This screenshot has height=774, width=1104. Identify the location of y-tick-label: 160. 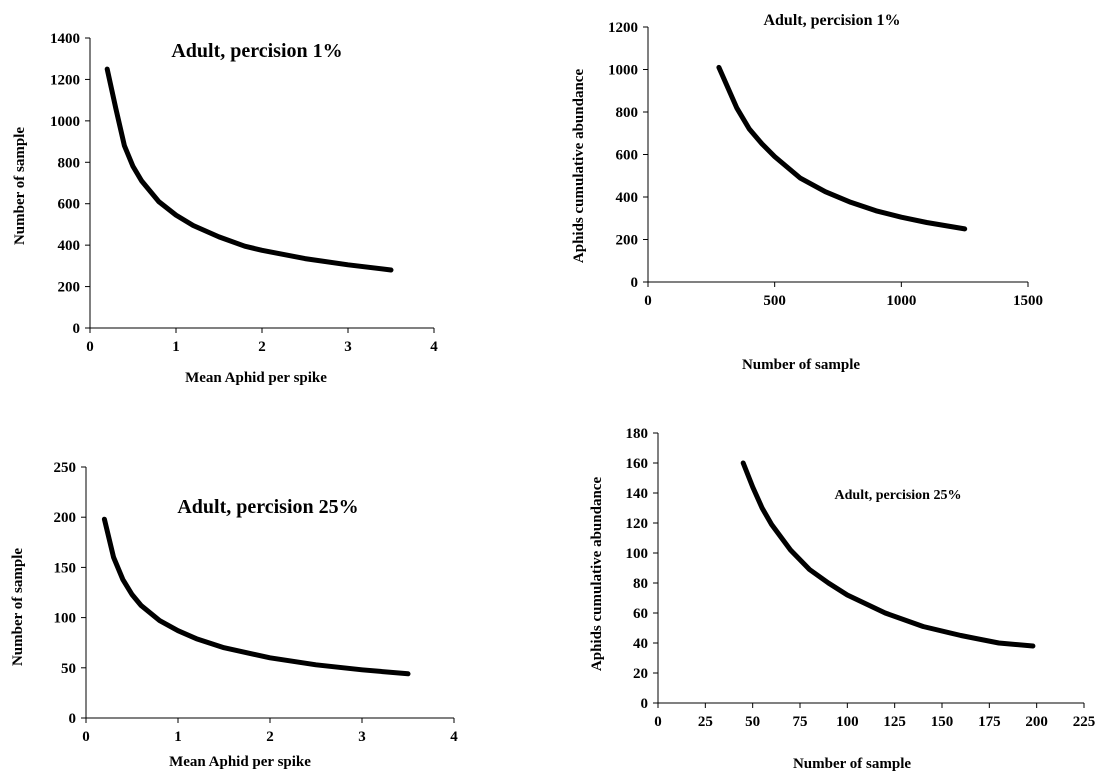
(637, 464).